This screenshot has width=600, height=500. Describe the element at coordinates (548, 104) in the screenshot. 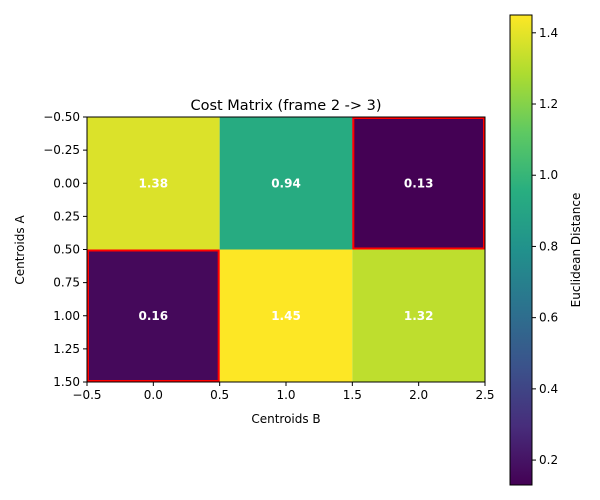

I see `colorbar-tick-label: 1.2` at that location.